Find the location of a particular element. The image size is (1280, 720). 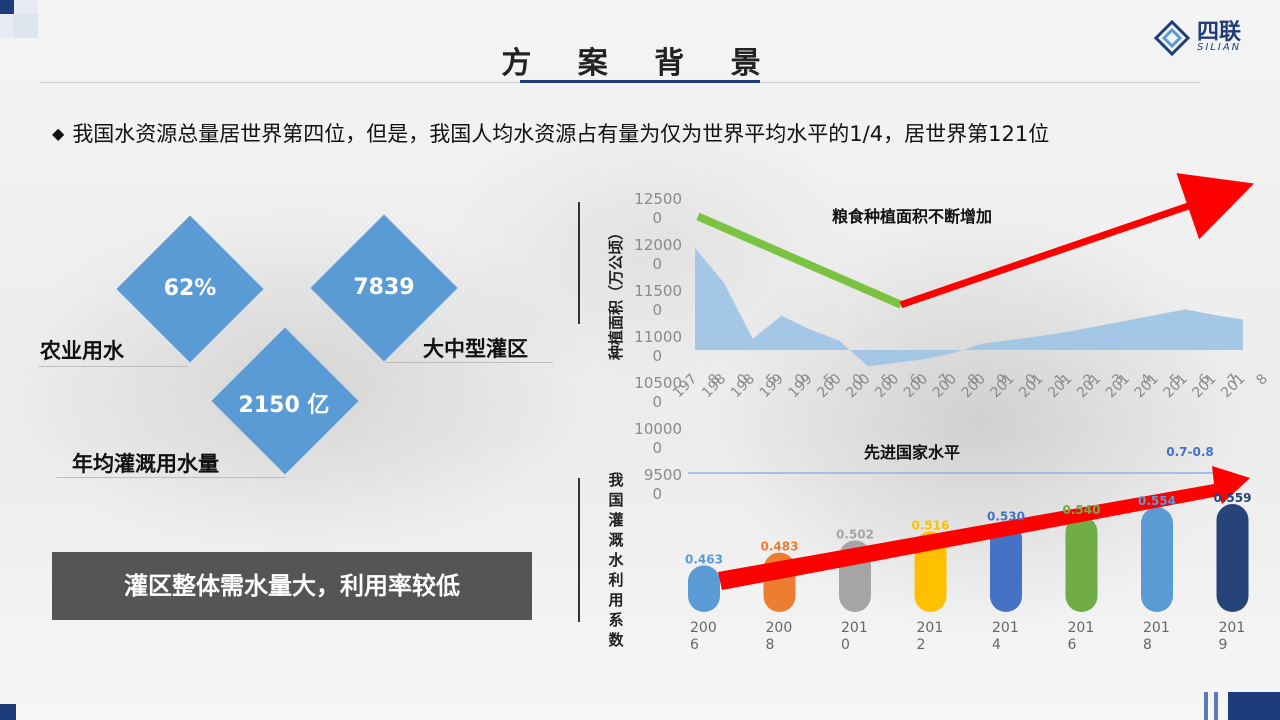

title-divider-accent is located at coordinates (640, 81).